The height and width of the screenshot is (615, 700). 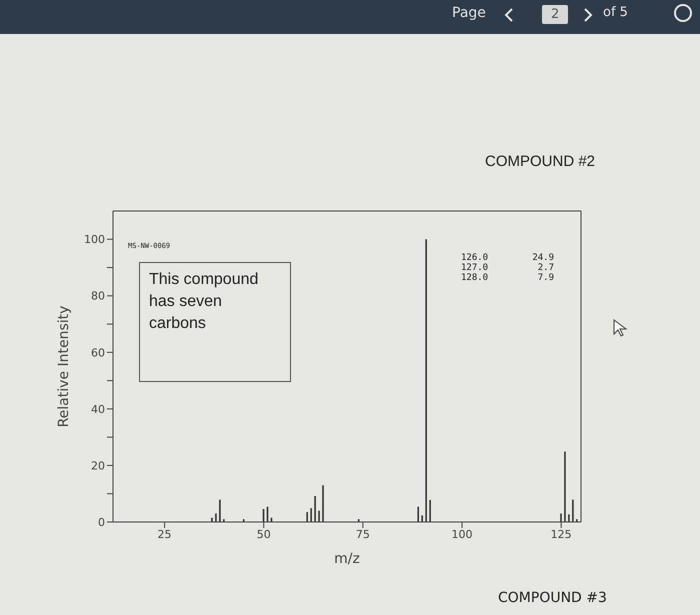 What do you see at coordinates (215, 322) in the screenshot?
I see `annotation: This compound has seven carbons` at bounding box center [215, 322].